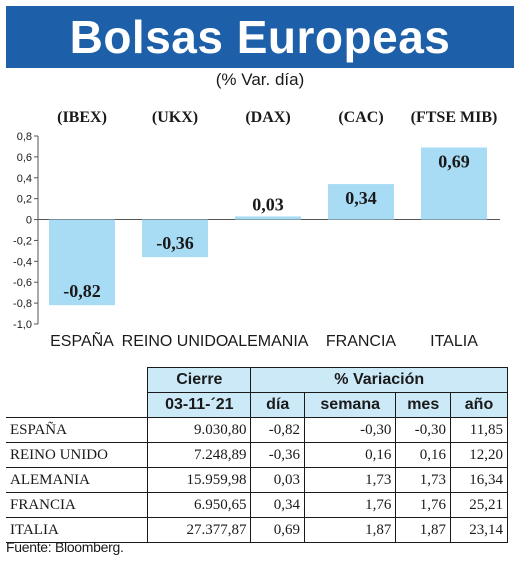 This screenshot has height=562, width=520. What do you see at coordinates (479, 480) in the screenshot?
I see `cell-ano: 16,34` at bounding box center [479, 480].